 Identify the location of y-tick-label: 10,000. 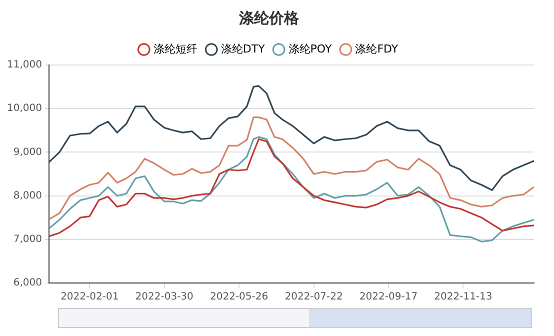
(24, 108).